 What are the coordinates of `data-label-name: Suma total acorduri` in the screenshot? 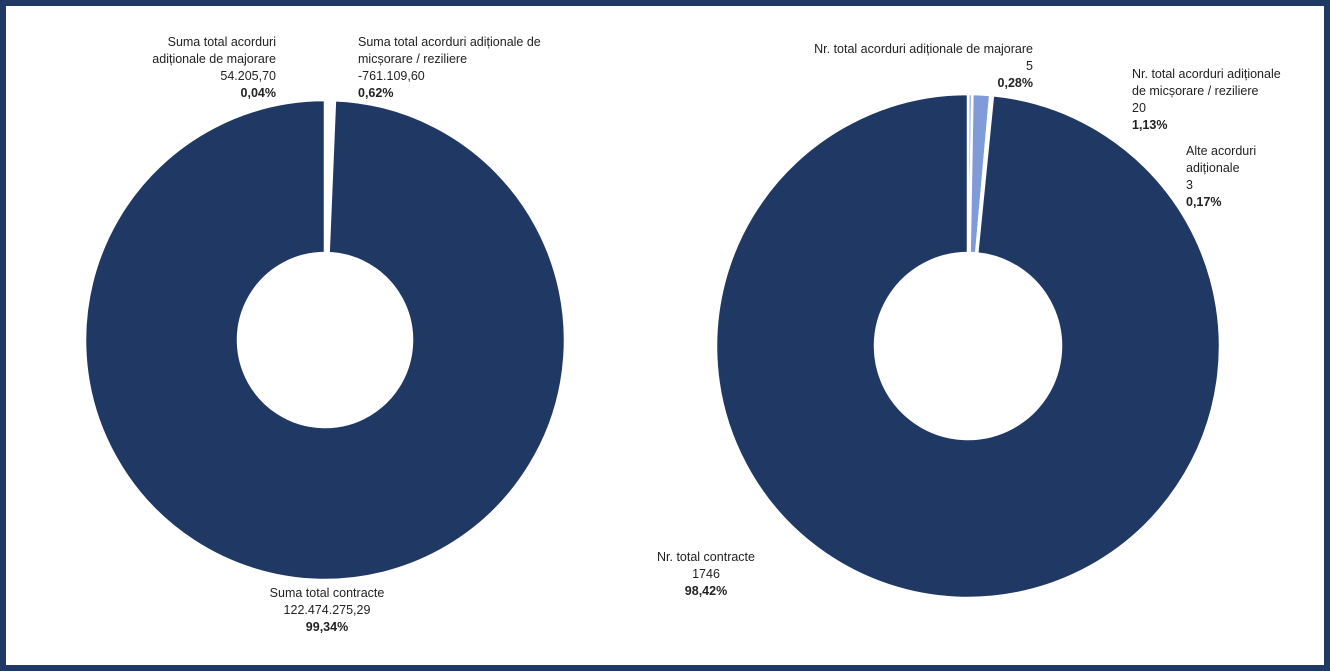 It's located at (222, 42).